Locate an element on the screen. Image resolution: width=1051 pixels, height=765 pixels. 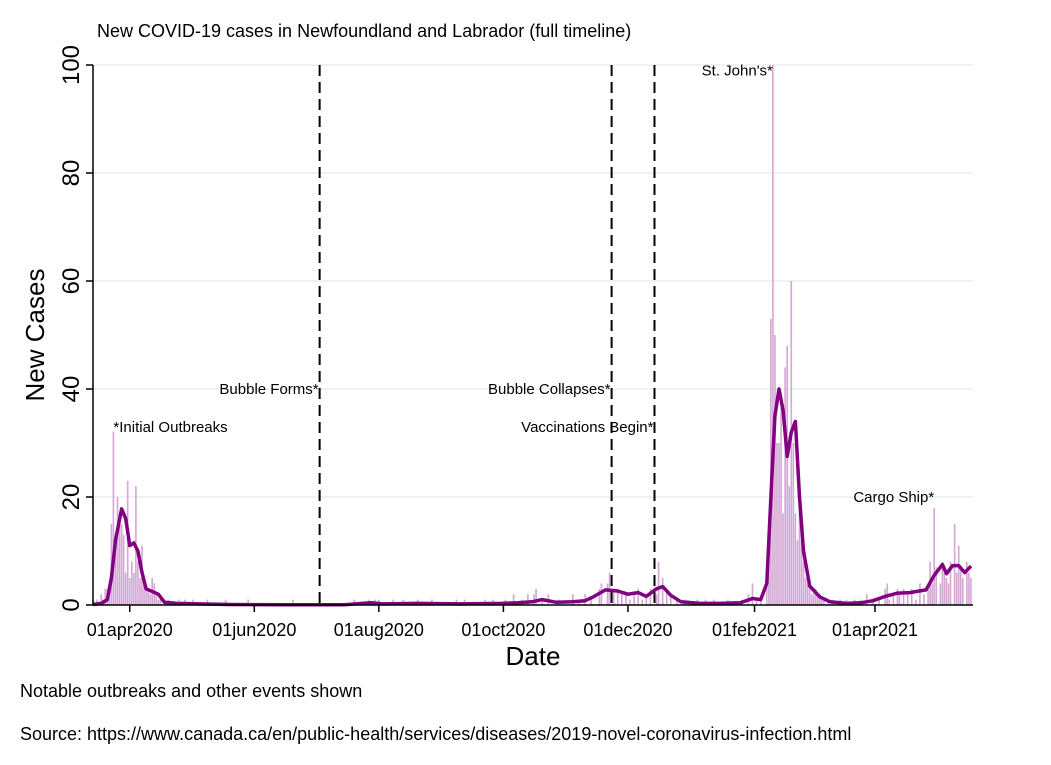
y-tick-label: 20 is located at coordinates (71, 497).